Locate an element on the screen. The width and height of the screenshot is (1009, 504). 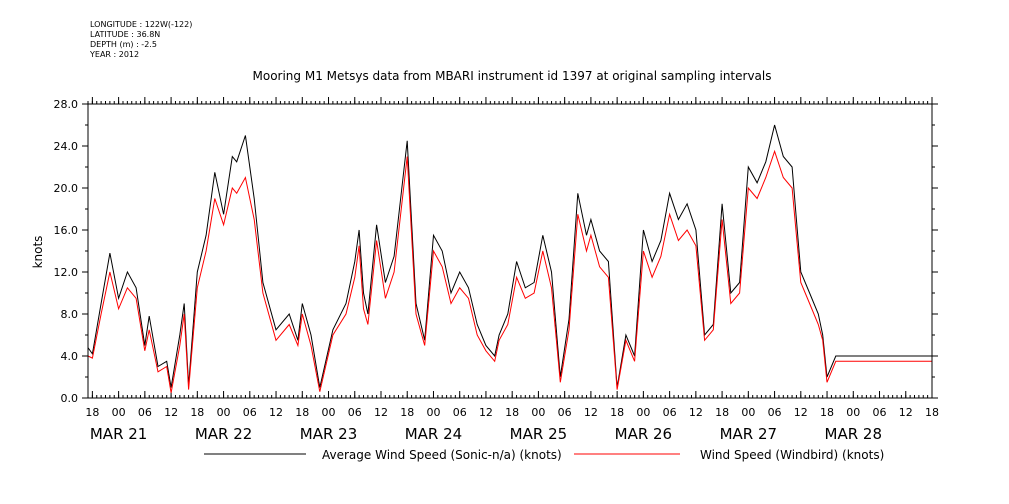
y-tick-label: 16.0 is located at coordinates (66, 230).